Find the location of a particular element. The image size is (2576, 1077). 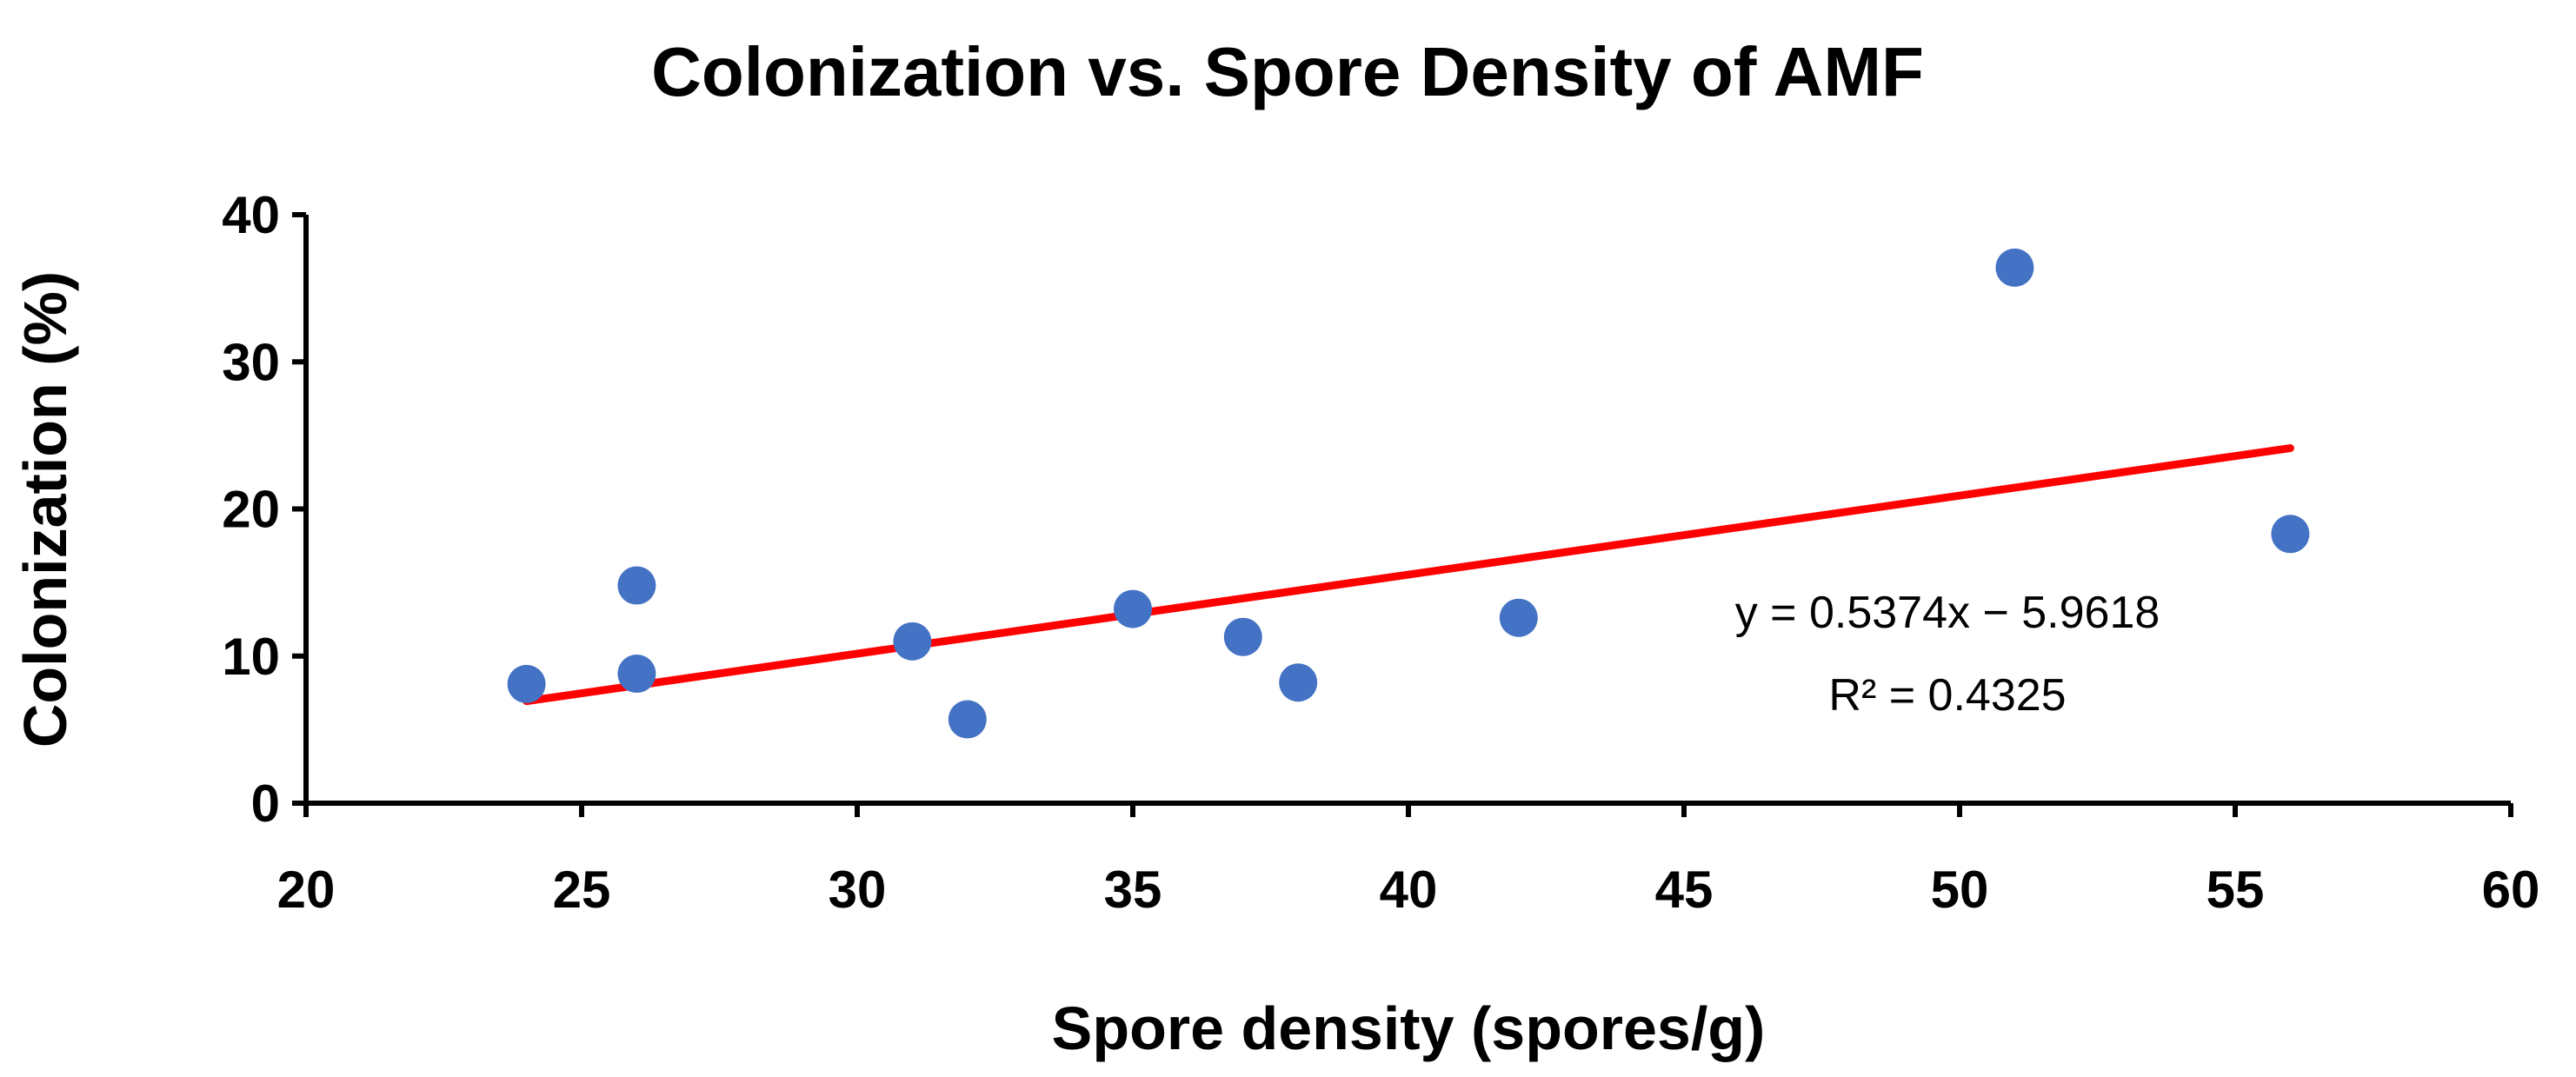

x-tick-label: 20 is located at coordinates (306, 890).